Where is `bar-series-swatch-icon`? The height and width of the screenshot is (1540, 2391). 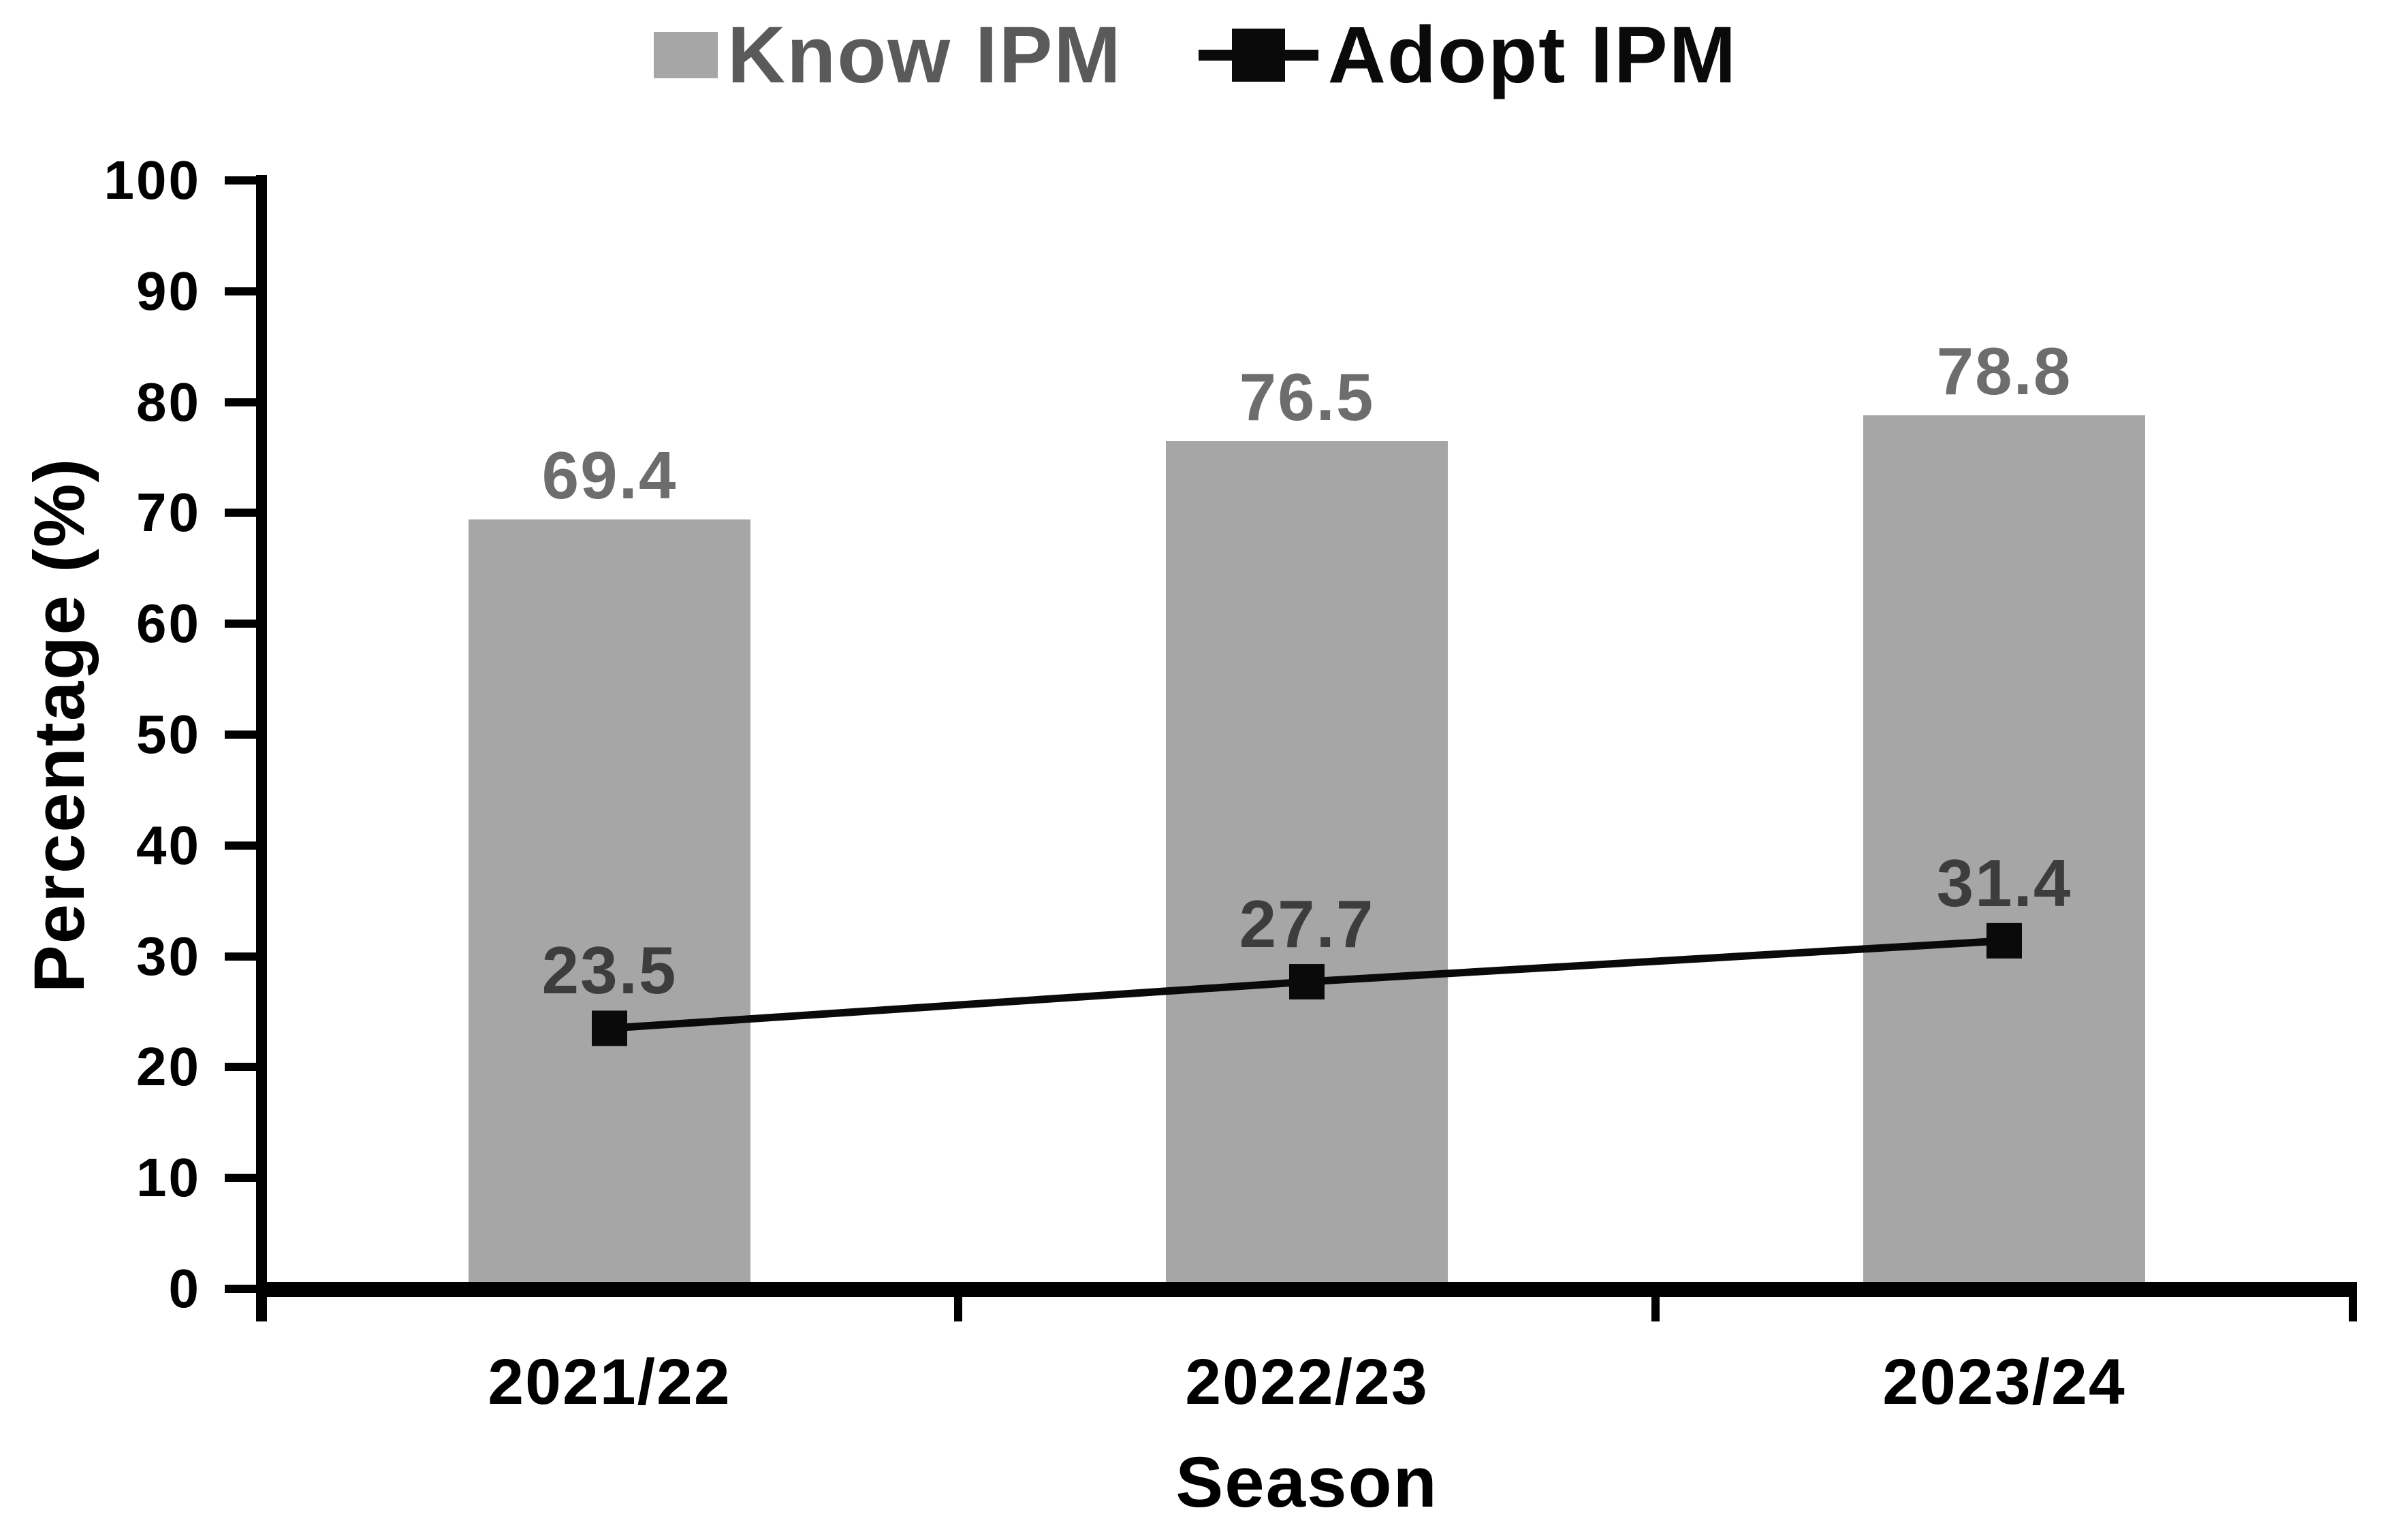
bar-series-swatch-icon is located at coordinates (685, 55).